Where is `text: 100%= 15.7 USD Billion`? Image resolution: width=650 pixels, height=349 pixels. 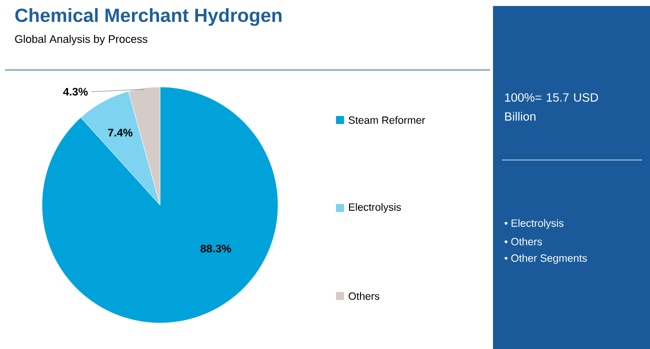 text: 100%= 15.7 USD Billion is located at coordinates (551, 107).